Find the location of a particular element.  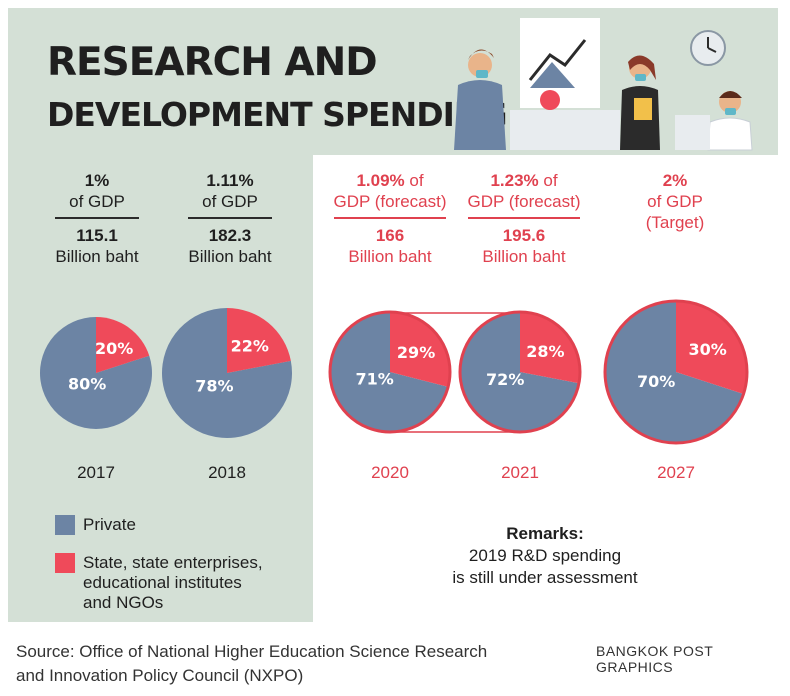

gdp-percent: 1.09% is located at coordinates (380, 180).